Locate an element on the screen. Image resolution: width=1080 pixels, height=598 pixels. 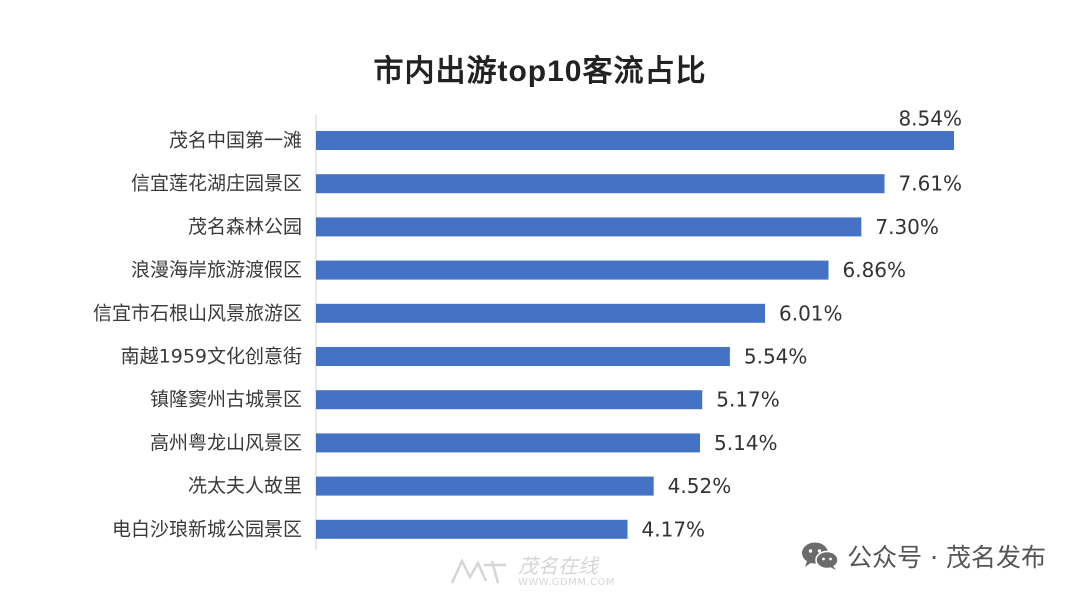
category-label: 电白沙琅新城公园景区 is located at coordinates (207, 529).